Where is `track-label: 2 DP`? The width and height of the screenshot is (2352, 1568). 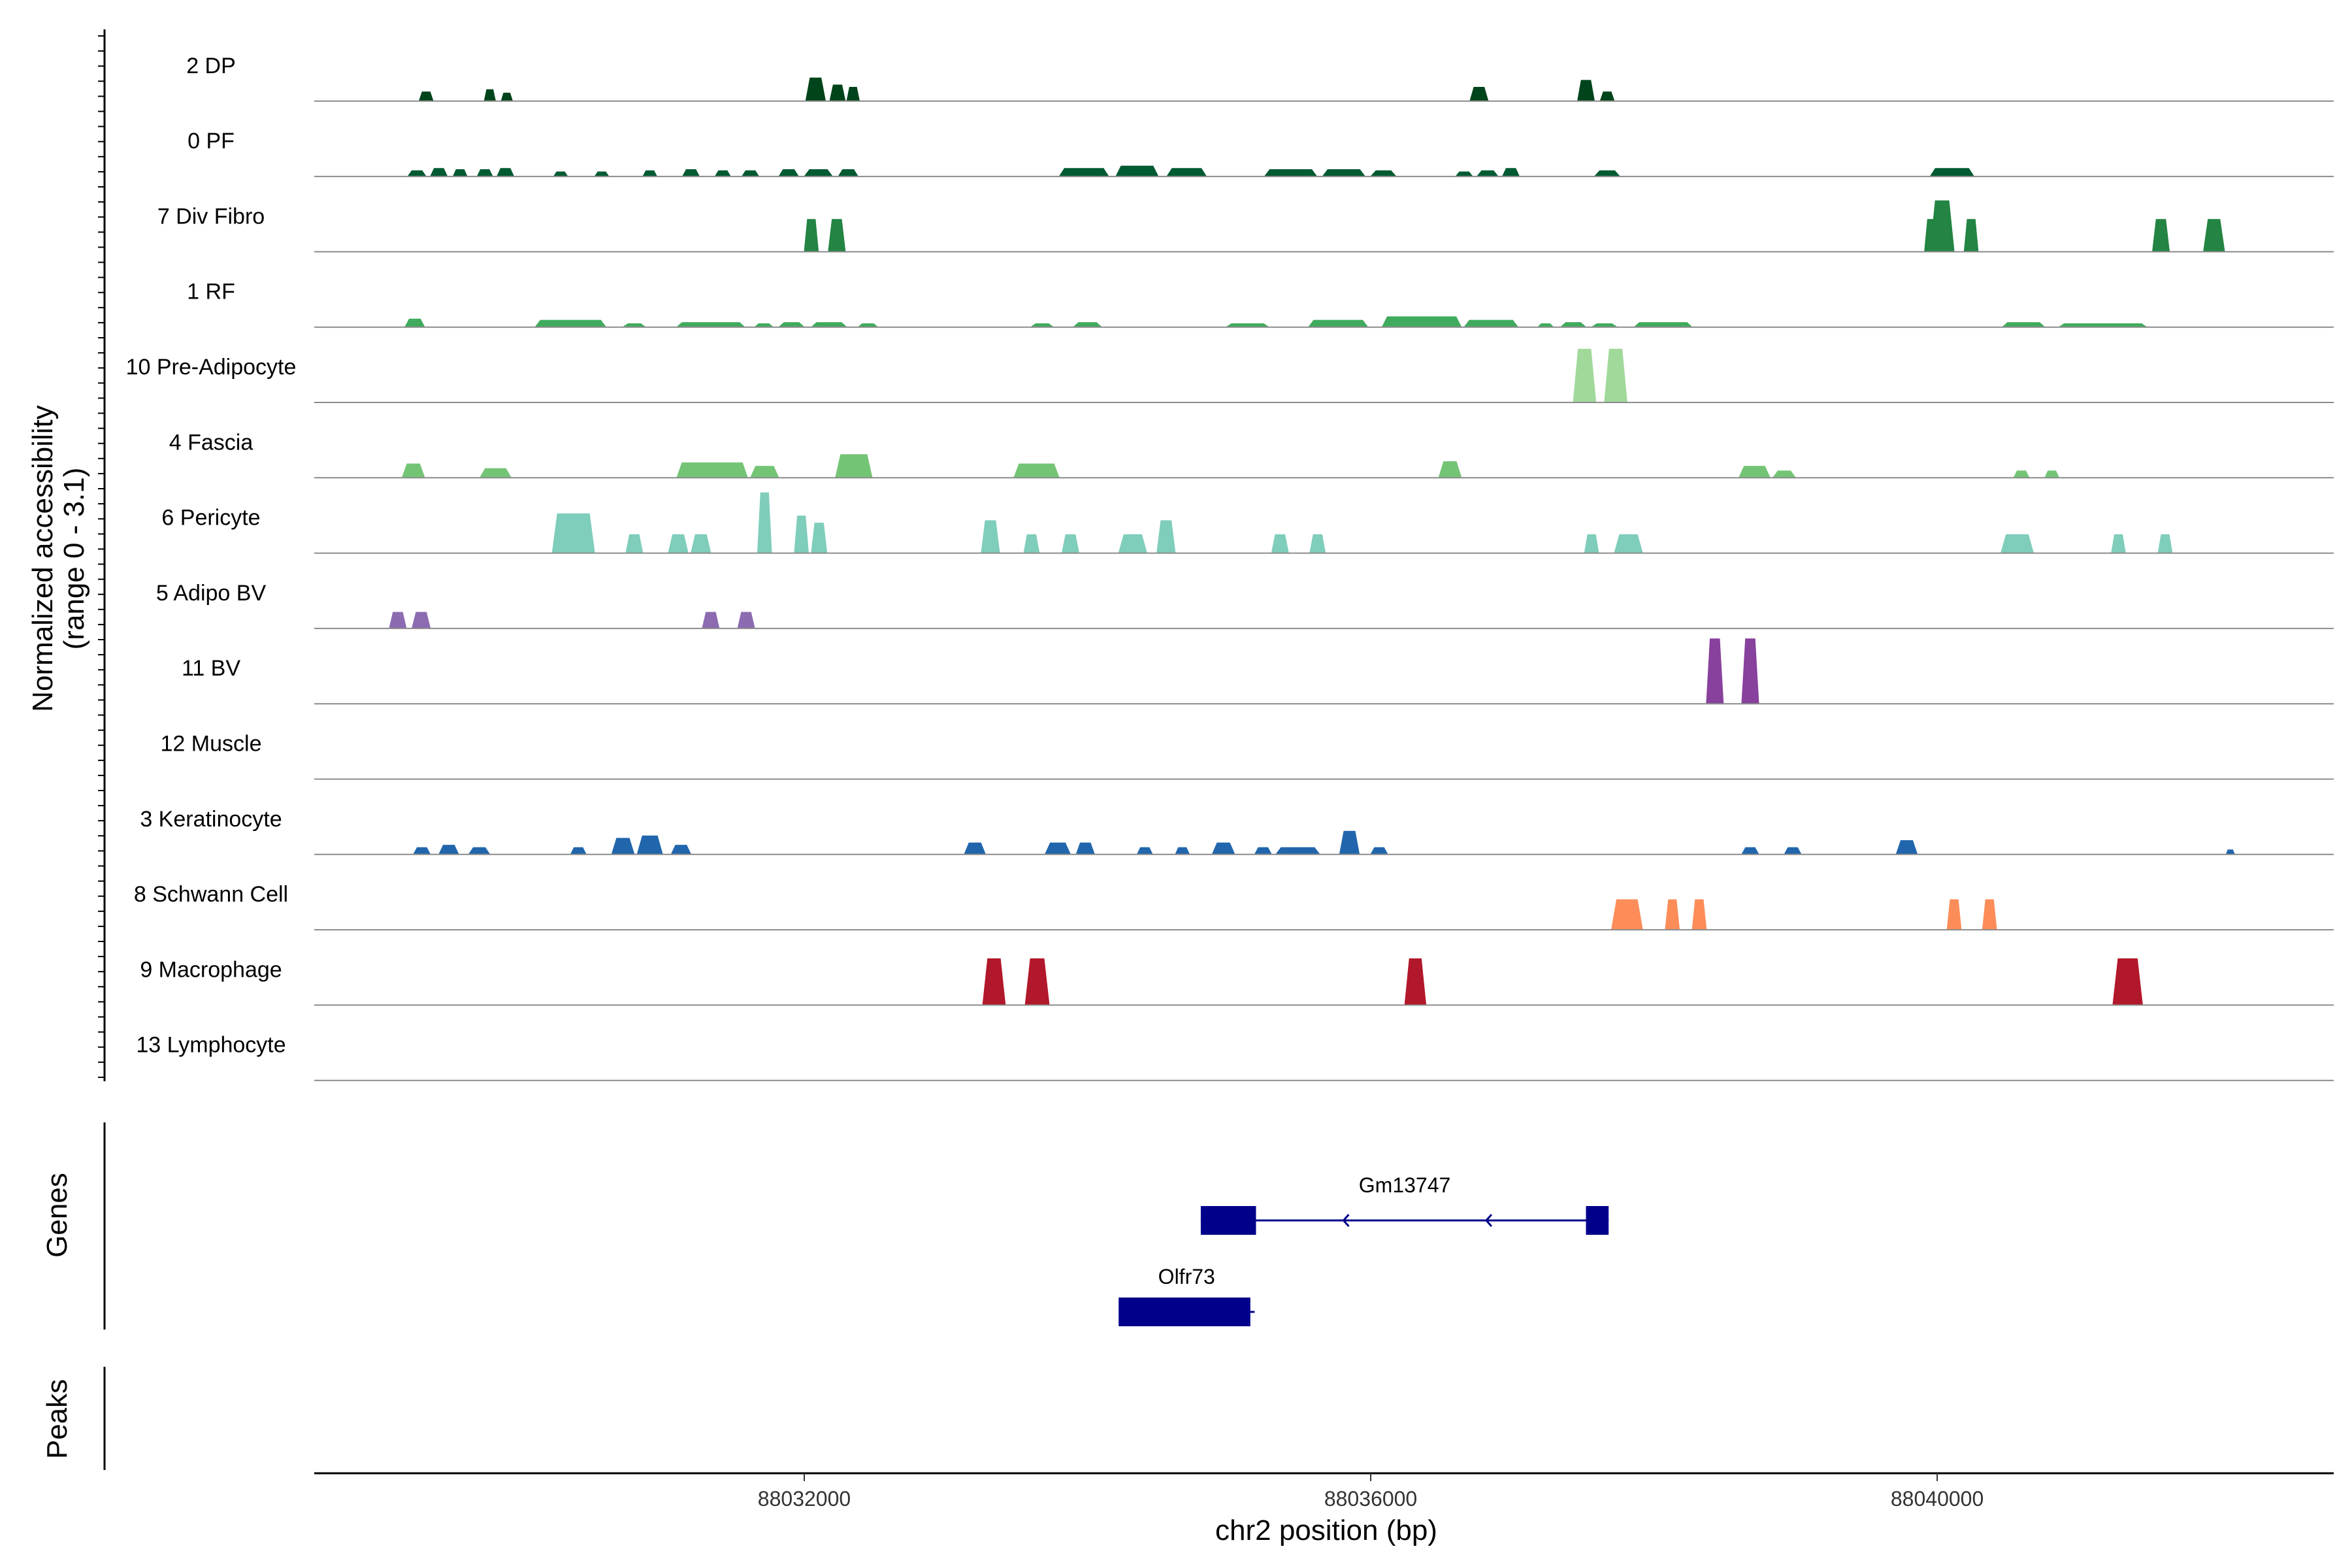
track-label: 2 DP is located at coordinates (211, 66).